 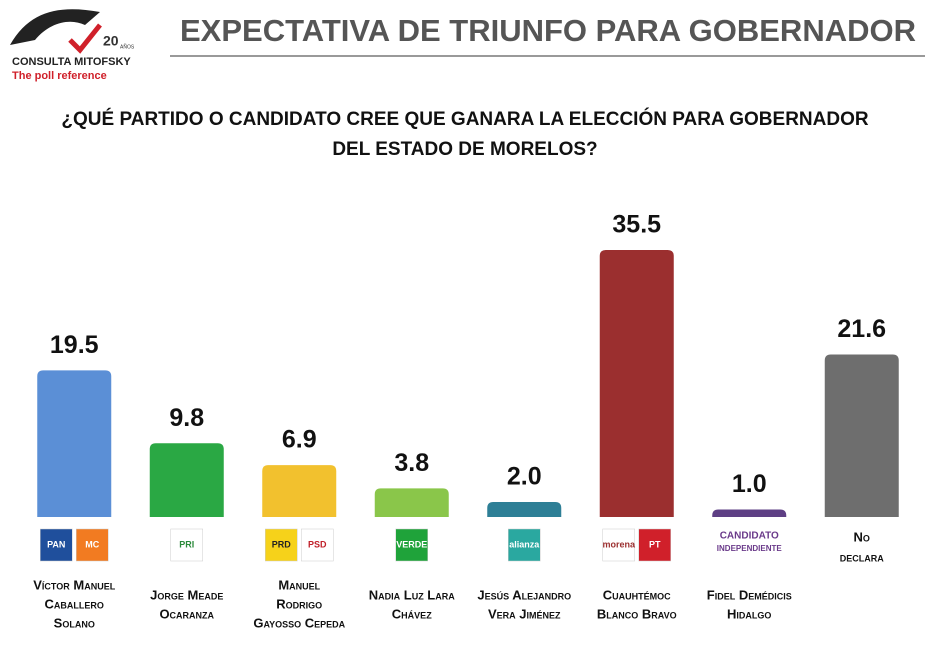 I want to click on x-tick-label: declara, so click(x=862, y=556).